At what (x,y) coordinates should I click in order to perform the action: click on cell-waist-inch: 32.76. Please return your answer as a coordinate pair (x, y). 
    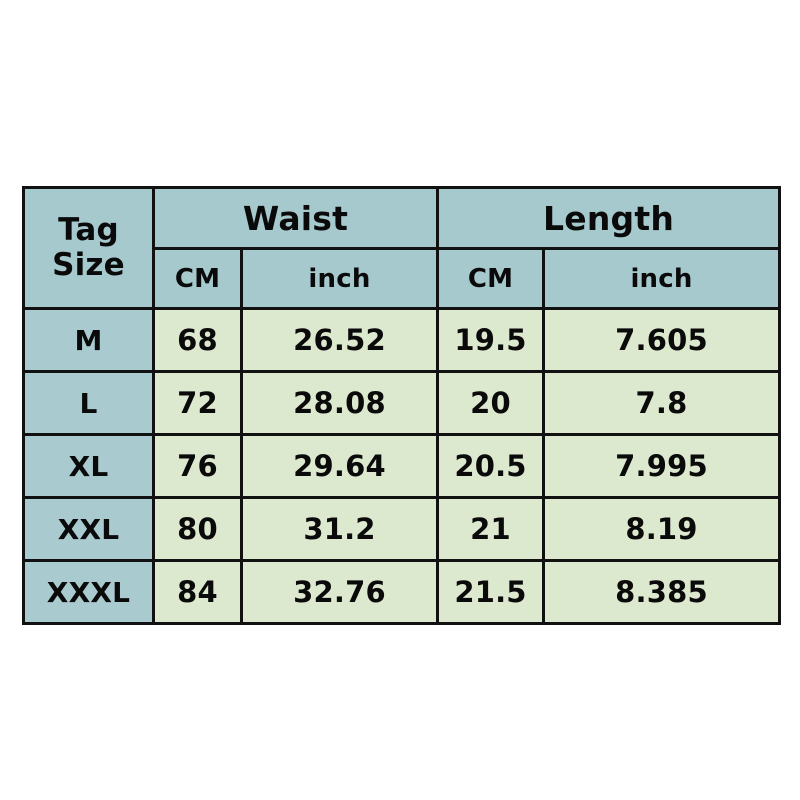
    Looking at the image, I should click on (339, 592).